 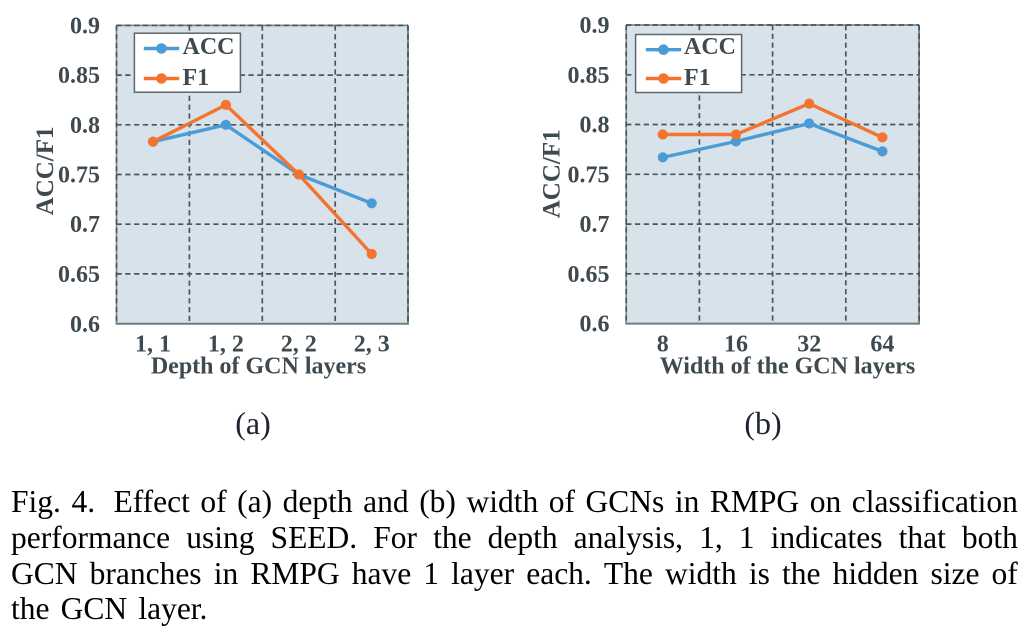 I want to click on svg-text: Depth of GCN layers, so click(x=258, y=367).